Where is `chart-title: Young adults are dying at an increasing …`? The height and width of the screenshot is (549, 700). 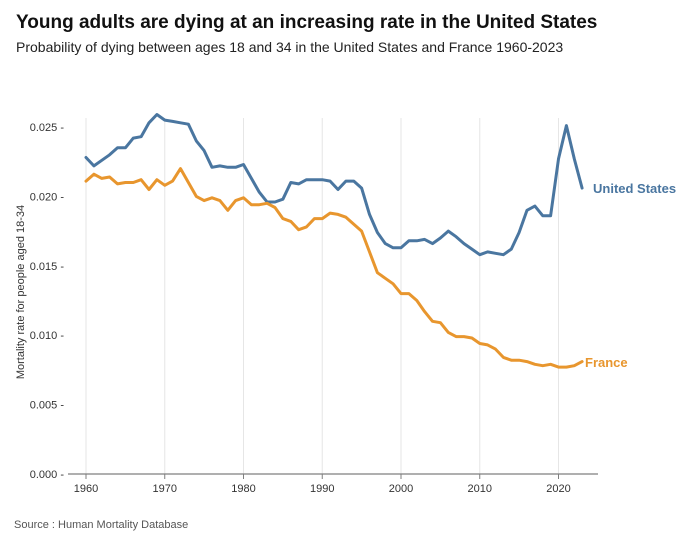 chart-title: Young adults are dying at an increasing … is located at coordinates (307, 22).